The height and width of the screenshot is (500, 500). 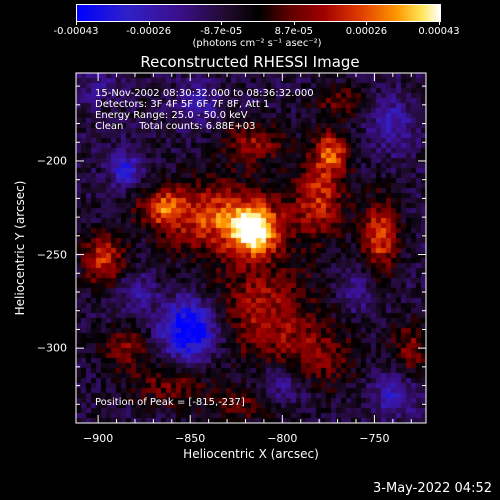 I want to click on colorbar, so click(x=258, y=13).